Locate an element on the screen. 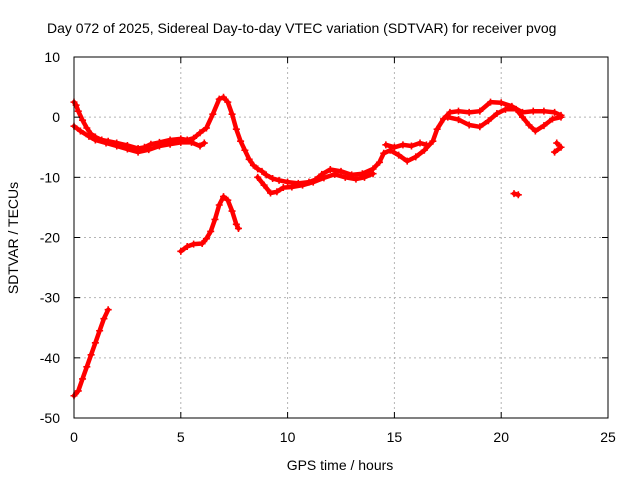 Image resolution: width=640 pixels, height=480 pixels. y-tick-label: -30 is located at coordinates (50, 298).